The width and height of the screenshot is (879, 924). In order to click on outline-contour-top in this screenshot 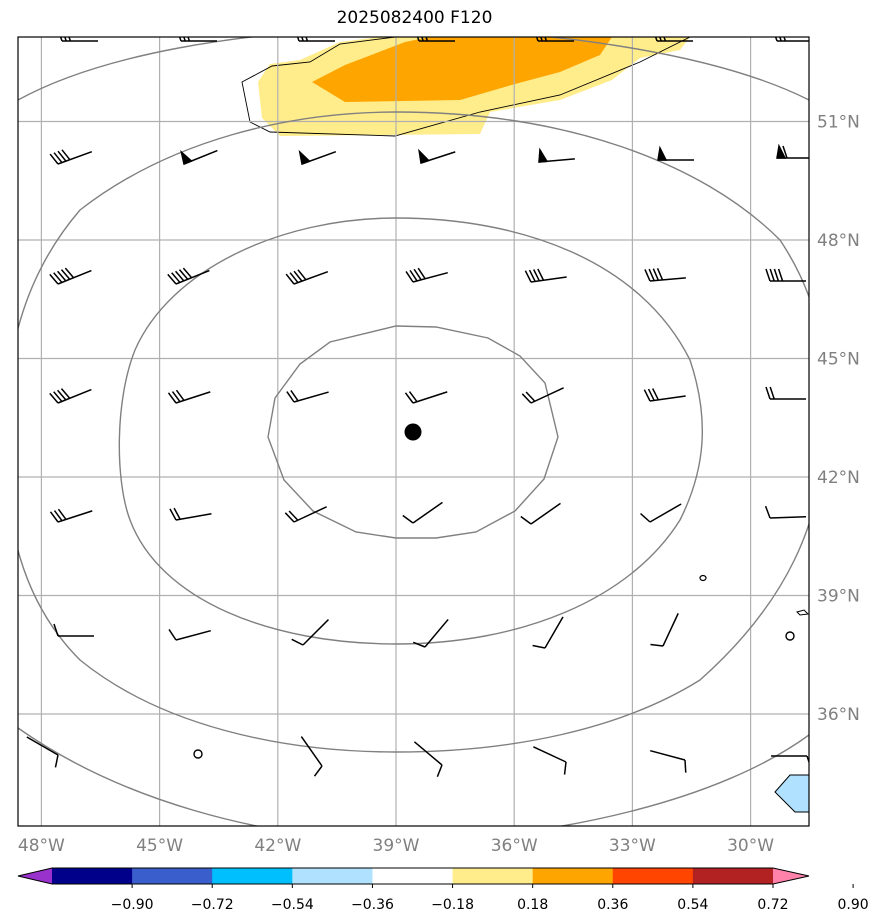, I will do `click(466, 87)`.